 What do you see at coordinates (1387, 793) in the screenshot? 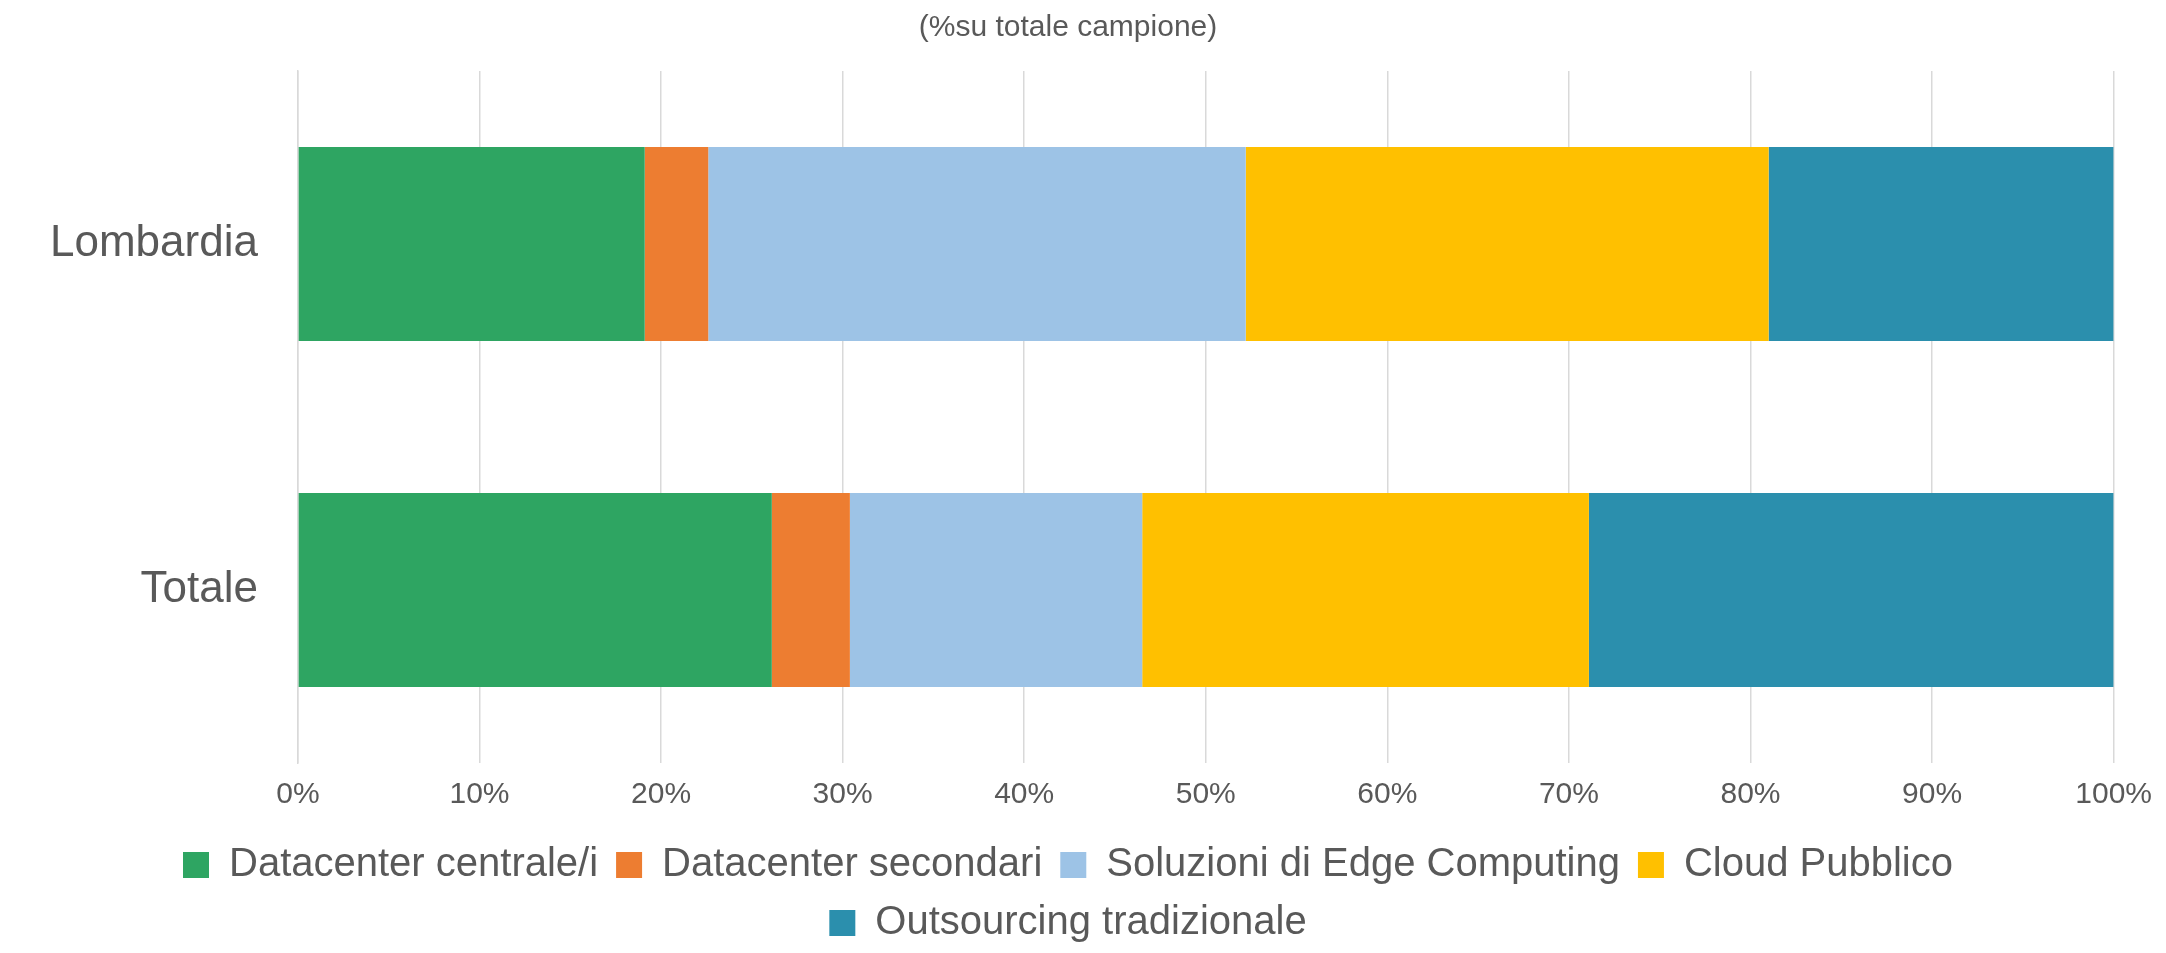
I see `x-tick-label: 60%` at bounding box center [1387, 793].